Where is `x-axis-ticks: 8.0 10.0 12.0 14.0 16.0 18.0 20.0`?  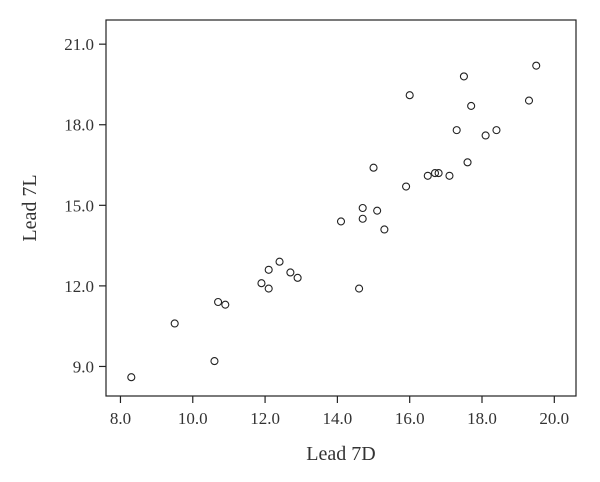 x-axis-ticks: 8.0 10.0 12.0 14.0 16.0 18.0 20.0 is located at coordinates (339, 412).